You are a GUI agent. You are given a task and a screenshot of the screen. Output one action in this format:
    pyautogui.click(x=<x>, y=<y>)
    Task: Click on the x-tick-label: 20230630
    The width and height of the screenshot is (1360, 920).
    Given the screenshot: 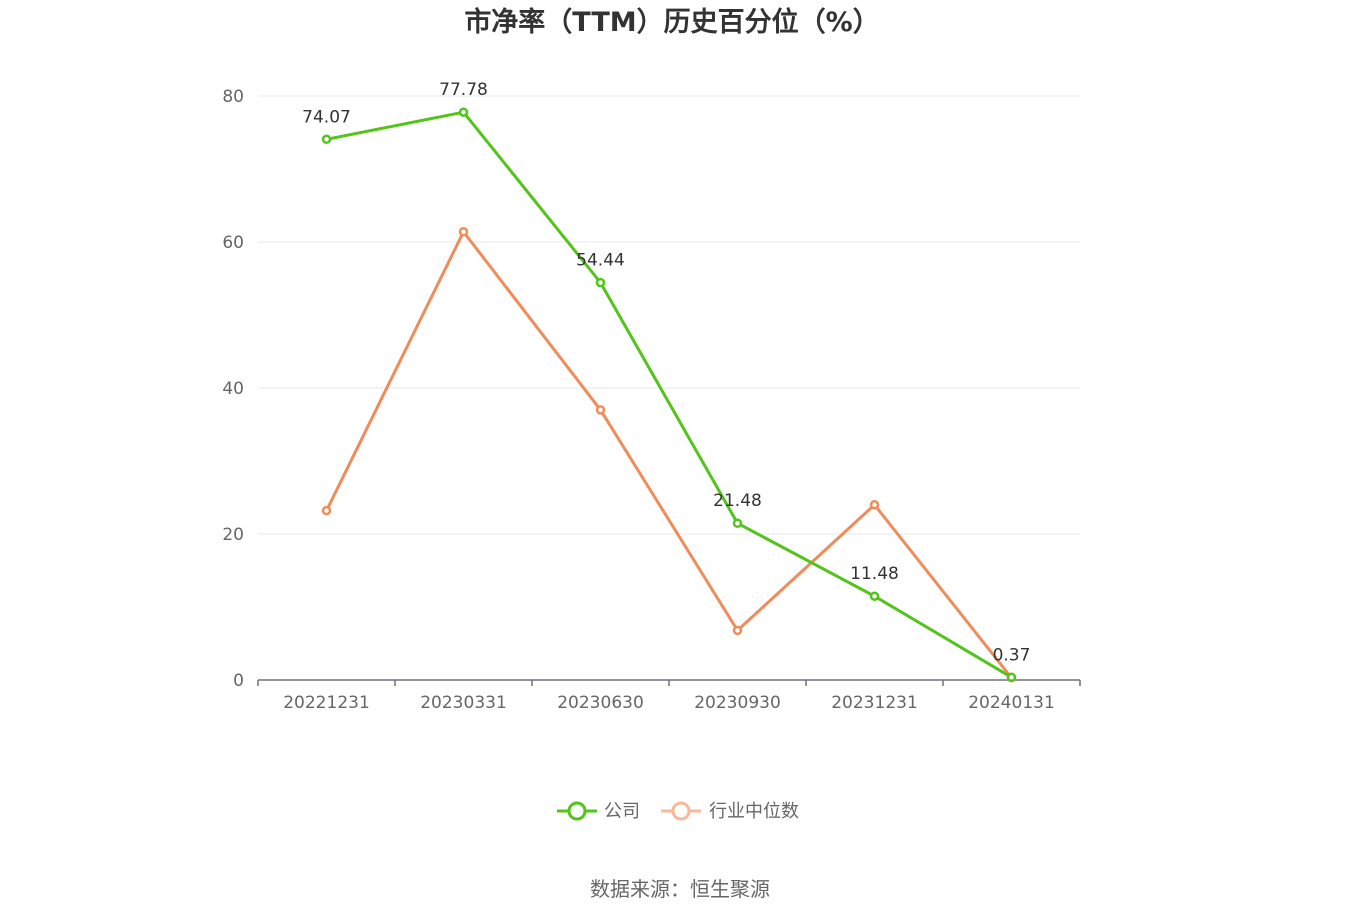 What is the action you would take?
    pyautogui.click(x=600, y=703)
    